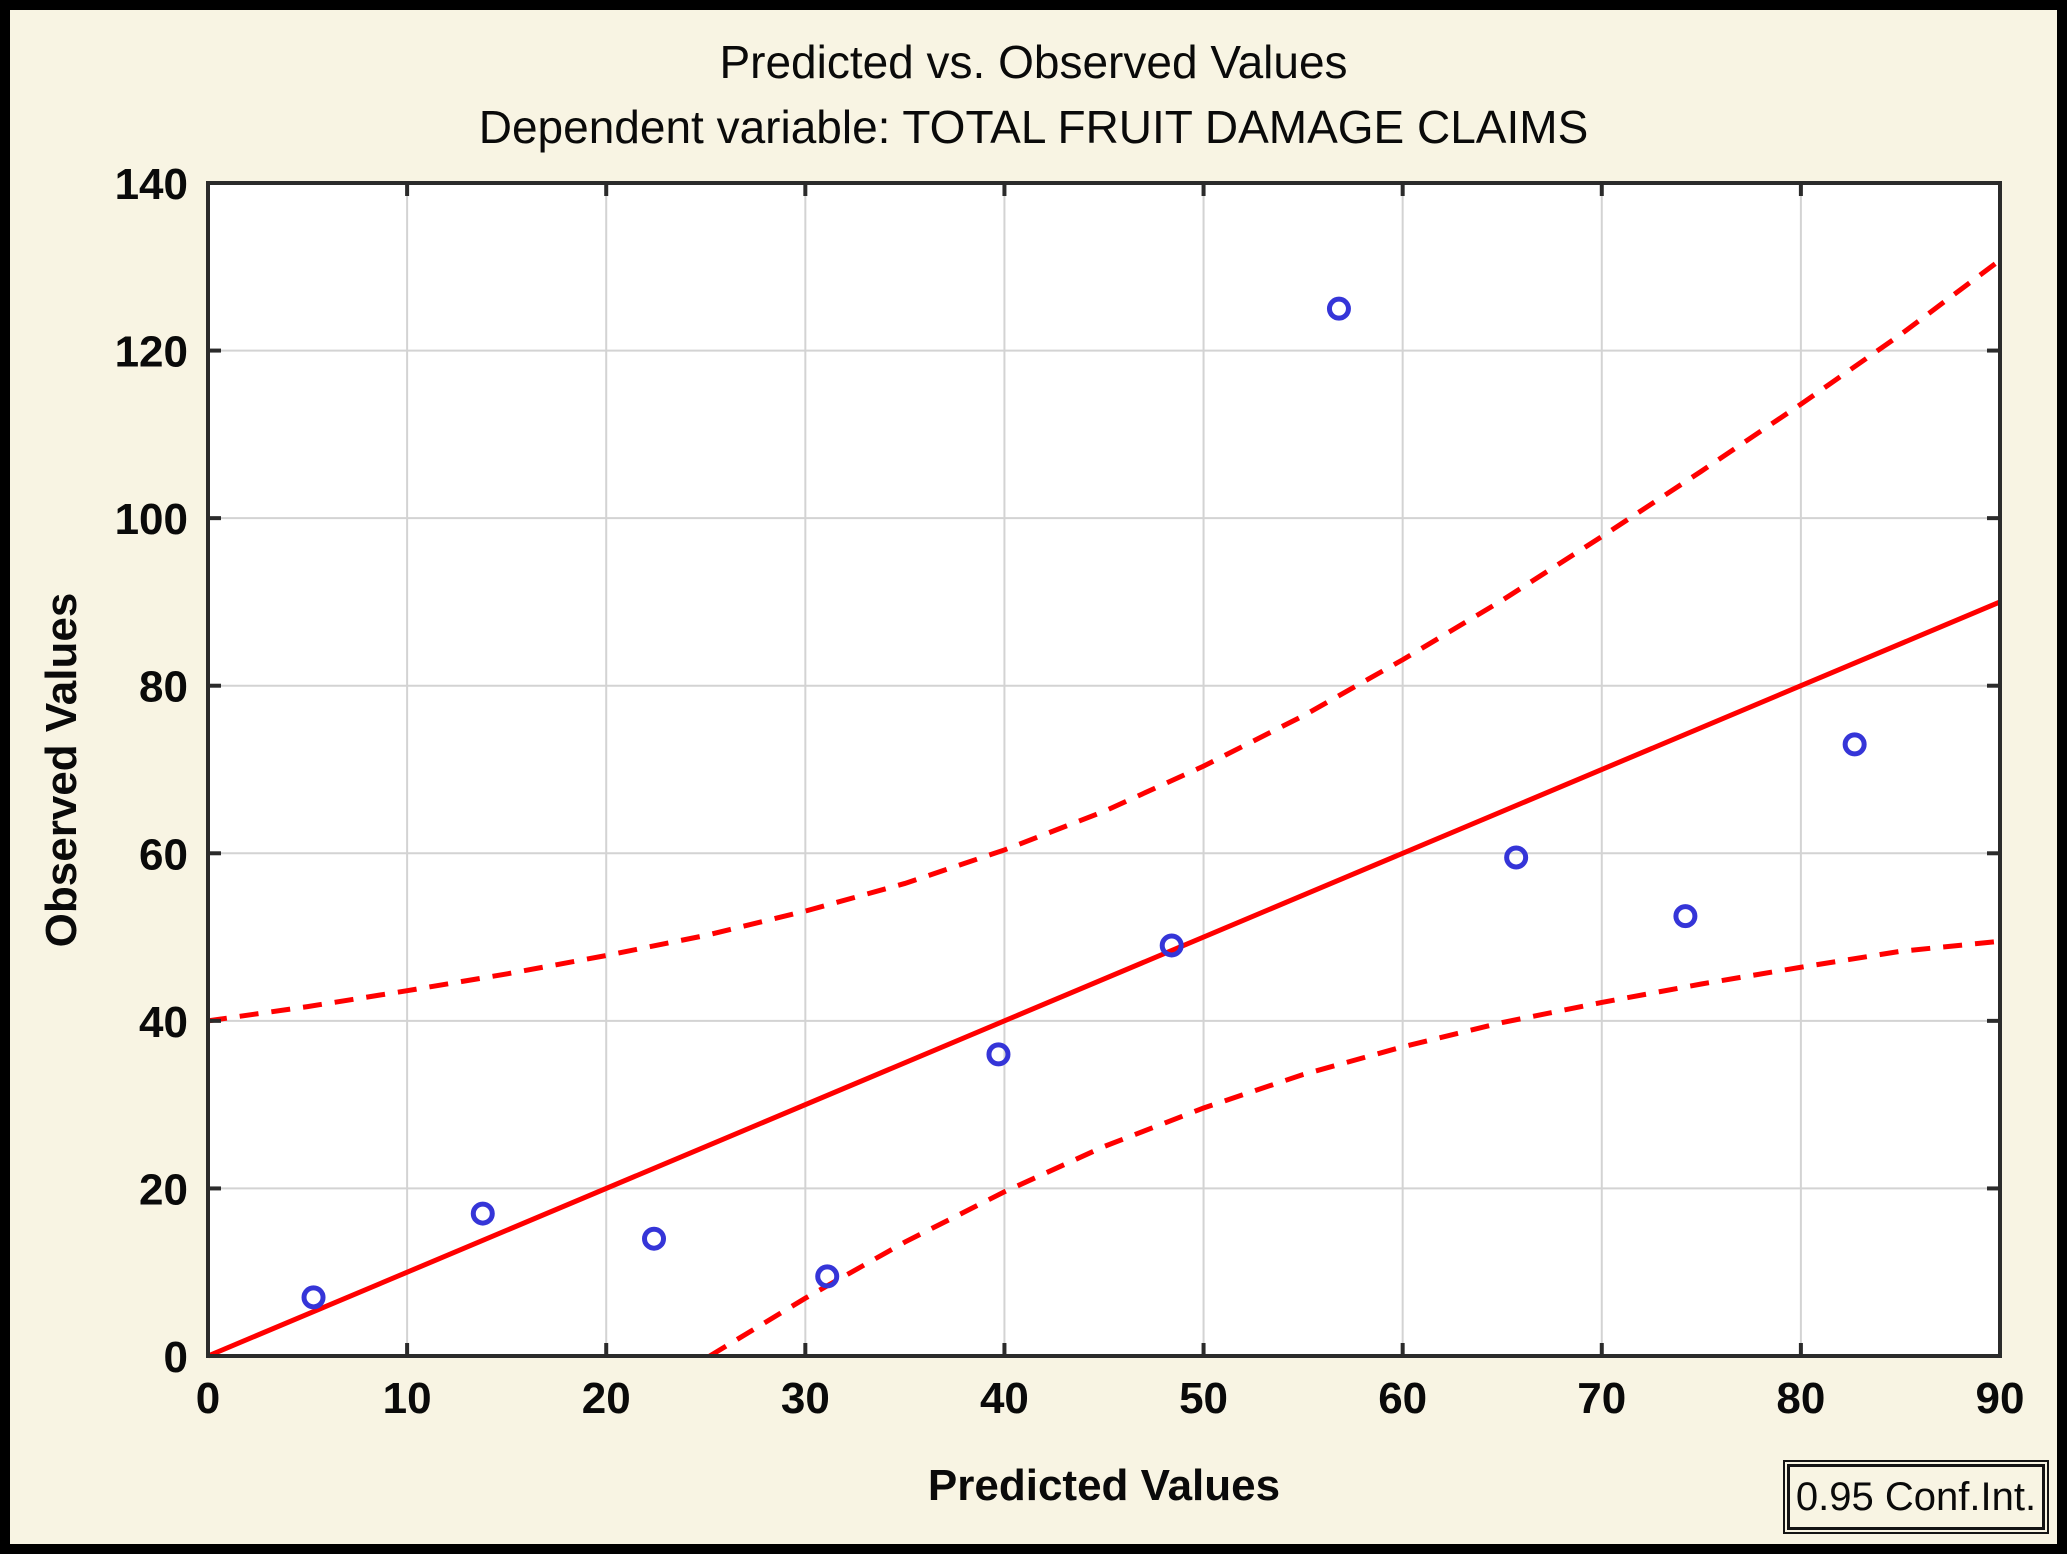 The height and width of the screenshot is (1554, 2067). What do you see at coordinates (151, 352) in the screenshot?
I see `y-tick-label: 120` at bounding box center [151, 352].